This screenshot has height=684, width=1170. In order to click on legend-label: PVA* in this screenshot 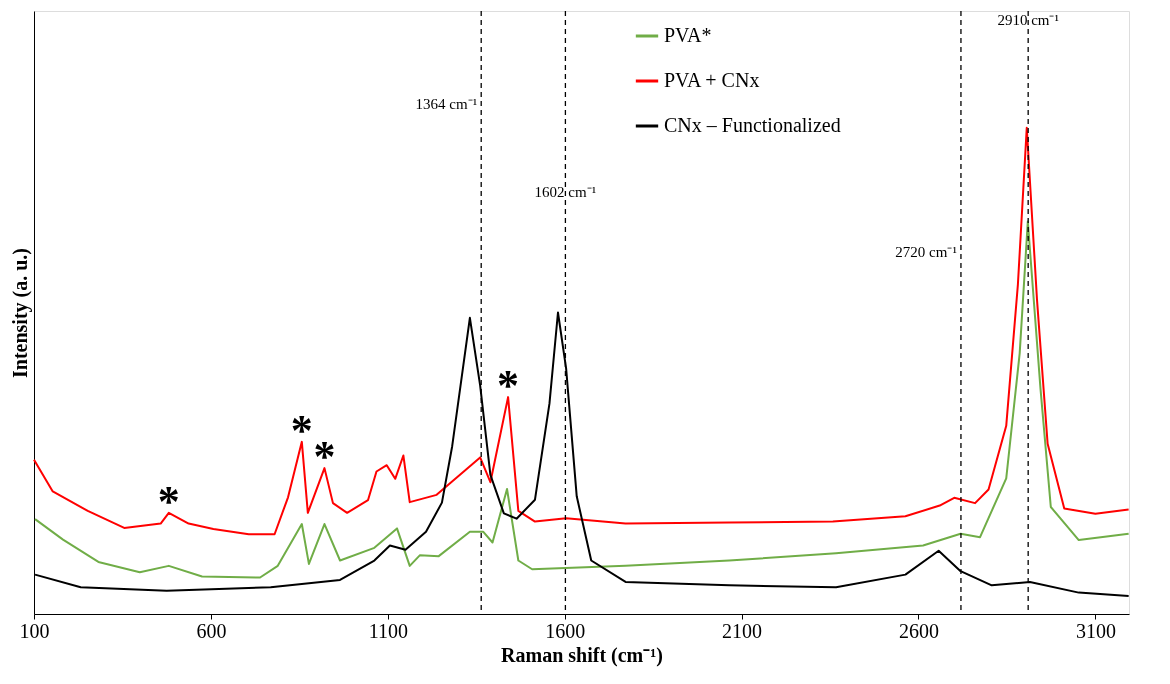, I will do `click(688, 35)`.